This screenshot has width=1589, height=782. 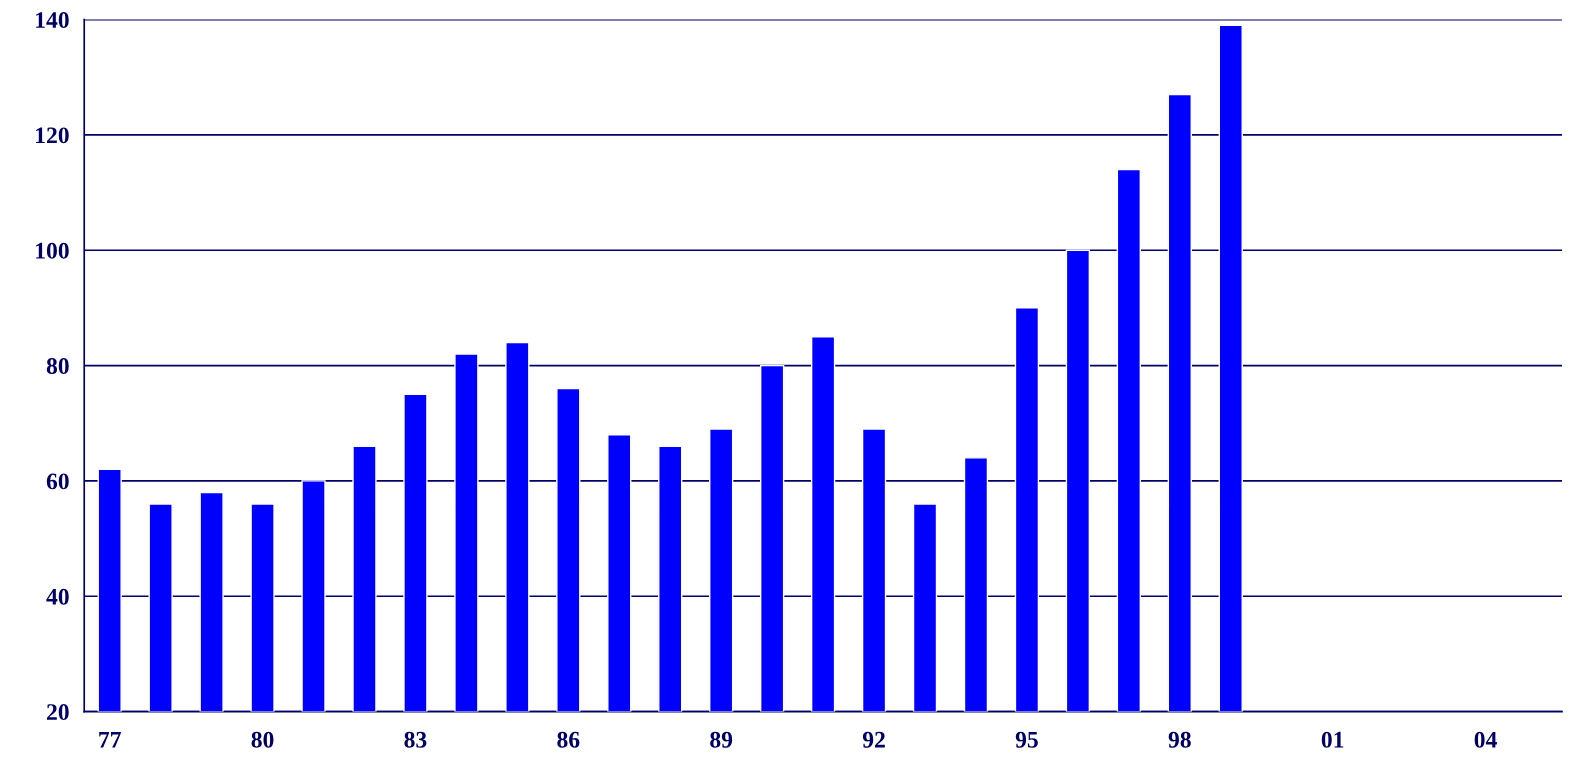 What do you see at coordinates (57, 481) in the screenshot?
I see `y-tick-label: 60` at bounding box center [57, 481].